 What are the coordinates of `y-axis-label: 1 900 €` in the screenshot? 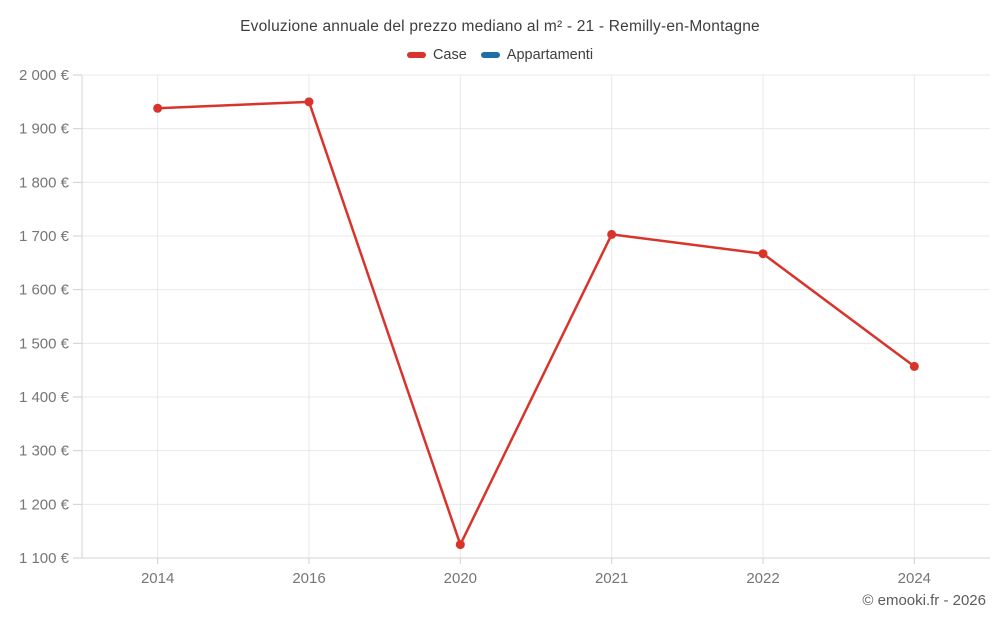 It's located at (44, 129).